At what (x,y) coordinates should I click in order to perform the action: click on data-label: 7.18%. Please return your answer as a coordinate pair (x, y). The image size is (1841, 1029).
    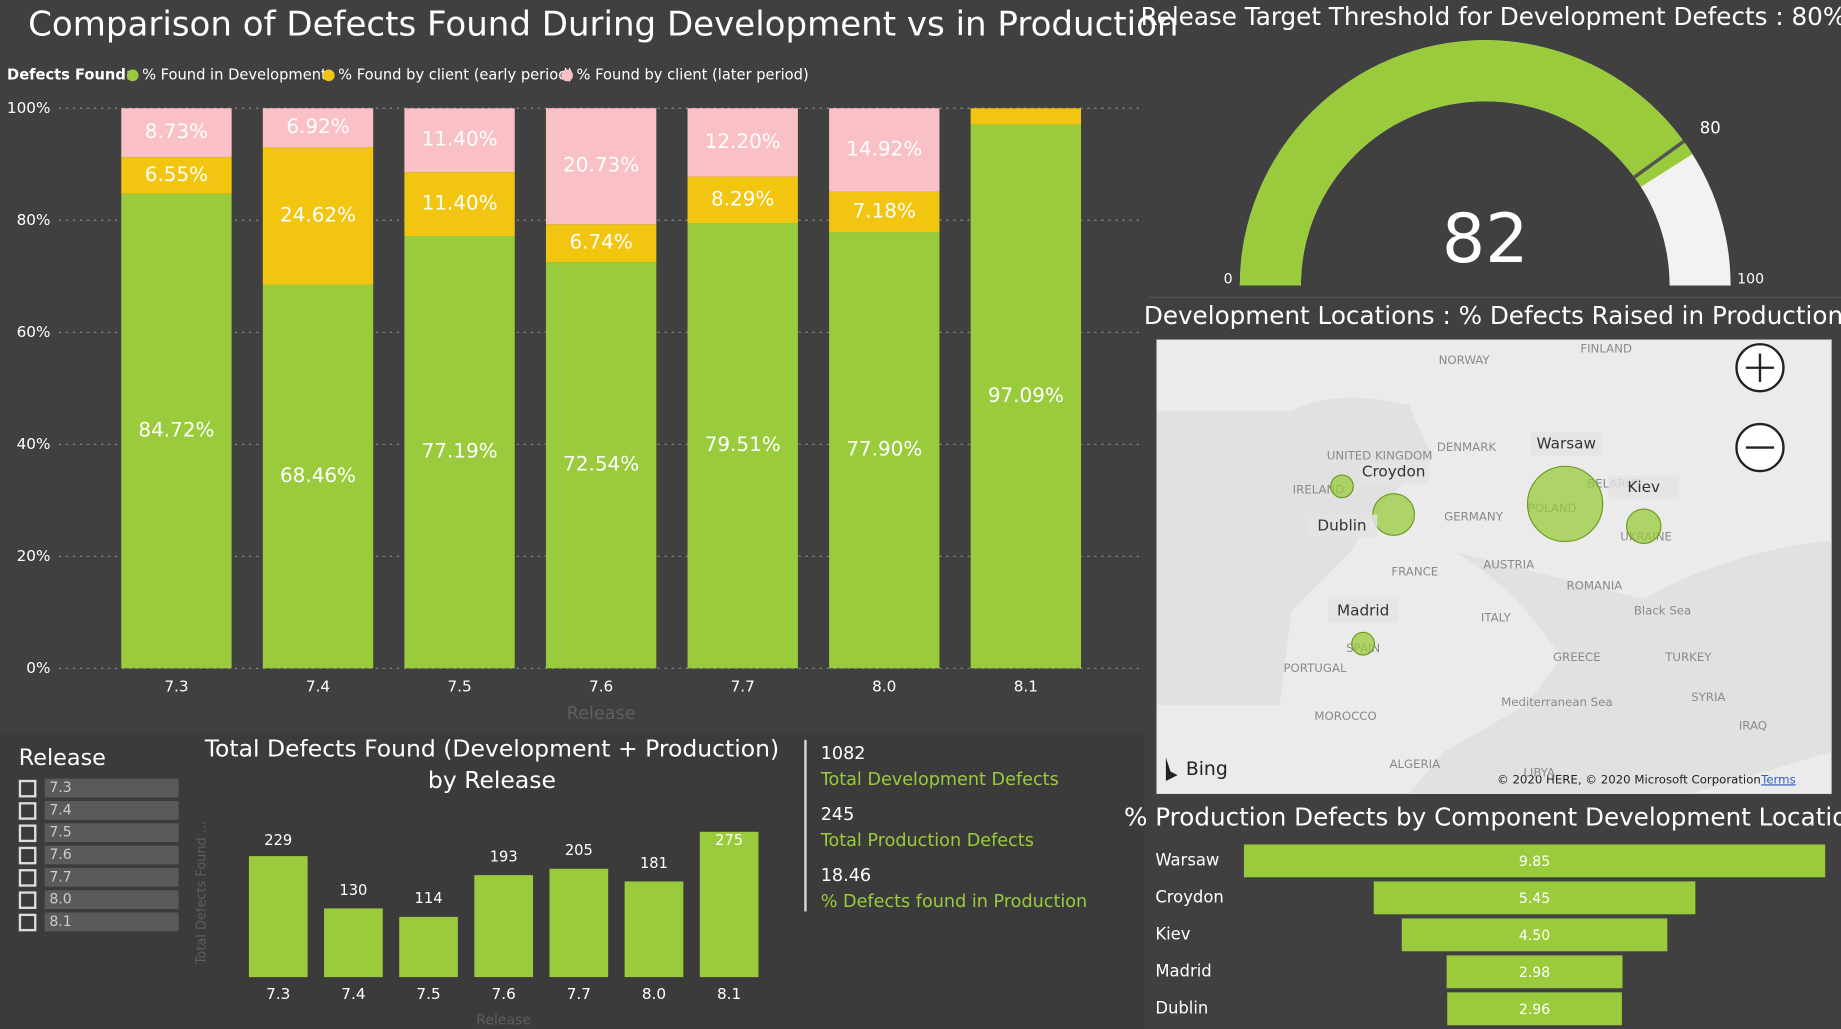
    Looking at the image, I should click on (884, 210).